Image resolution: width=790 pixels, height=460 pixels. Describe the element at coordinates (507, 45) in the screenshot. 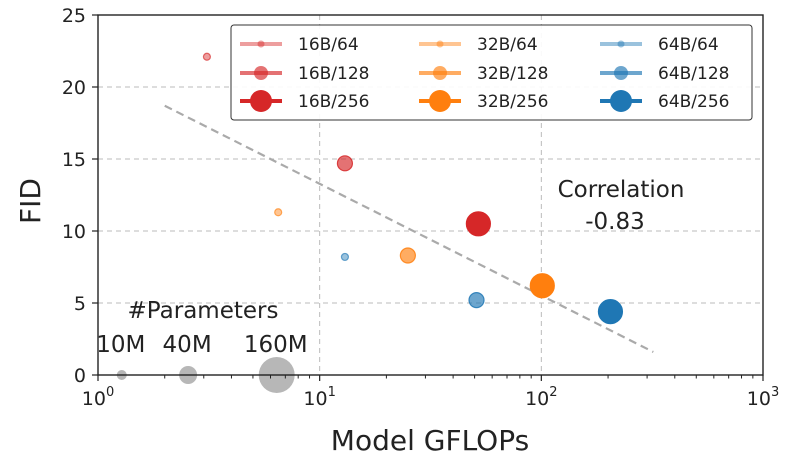

I see `legend-label-32B-64: 32B/64` at that location.